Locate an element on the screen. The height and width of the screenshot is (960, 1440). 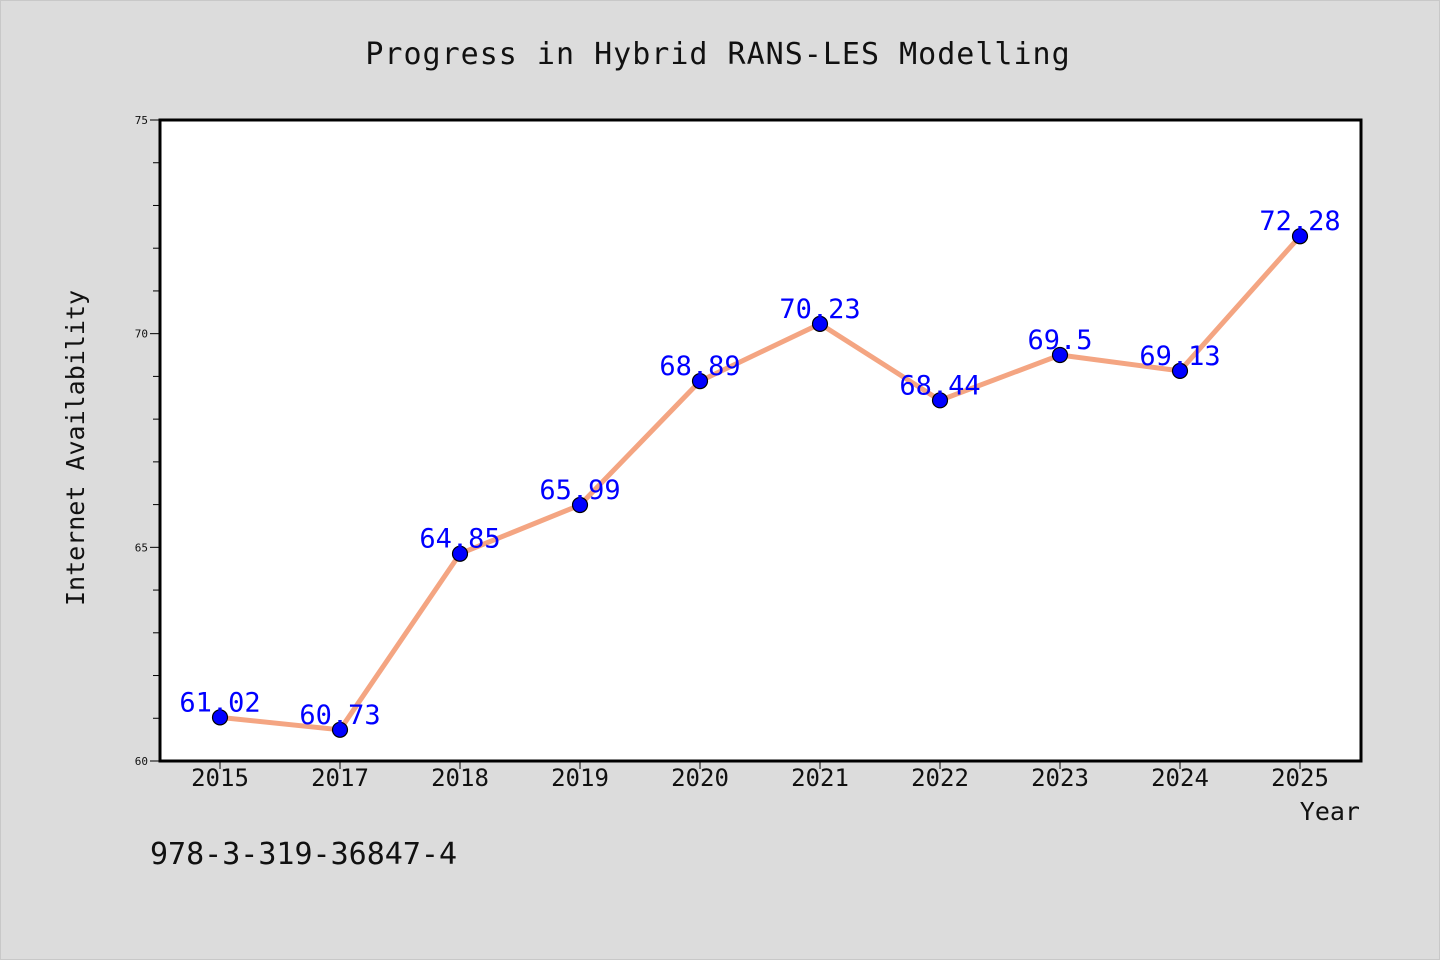
x-tick-label: 2017 is located at coordinates (340, 778).